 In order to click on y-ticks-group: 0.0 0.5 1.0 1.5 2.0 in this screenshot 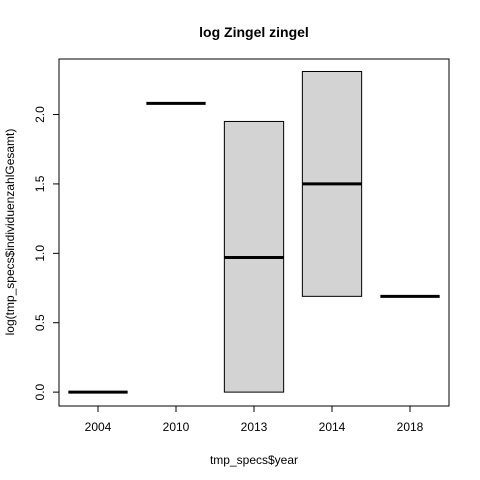, I will do `click(46, 253)`.